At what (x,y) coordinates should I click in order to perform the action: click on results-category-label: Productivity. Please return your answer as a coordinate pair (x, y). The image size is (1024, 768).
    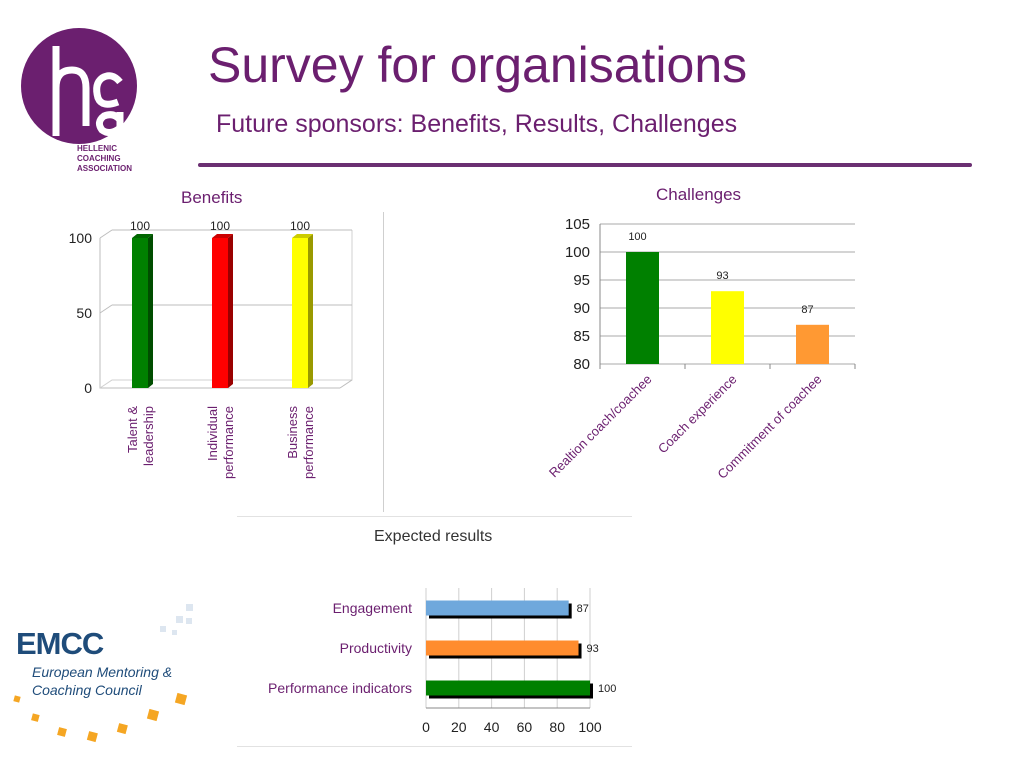
    Looking at the image, I should click on (376, 648).